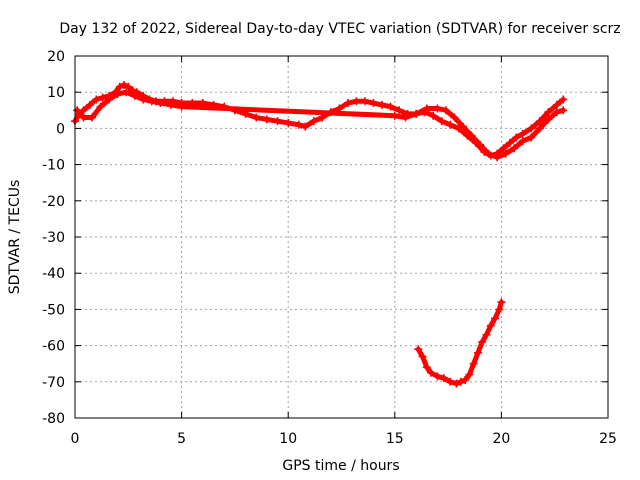 Image resolution: width=640 pixels, height=480 pixels. Describe the element at coordinates (53, 202) in the screenshot. I see `y-tick-label: -20` at that location.